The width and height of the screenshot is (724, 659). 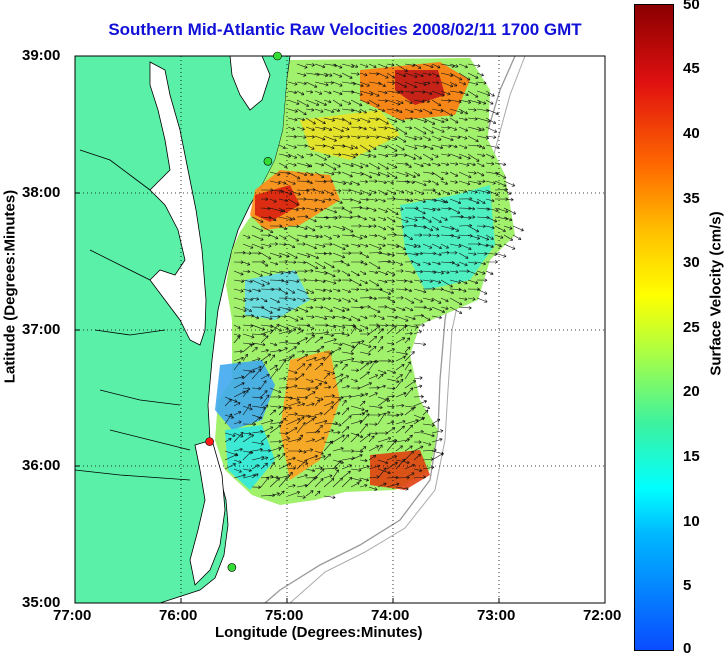 What do you see at coordinates (691, 456) in the screenshot?
I see `colorbar-tick: 15` at bounding box center [691, 456].